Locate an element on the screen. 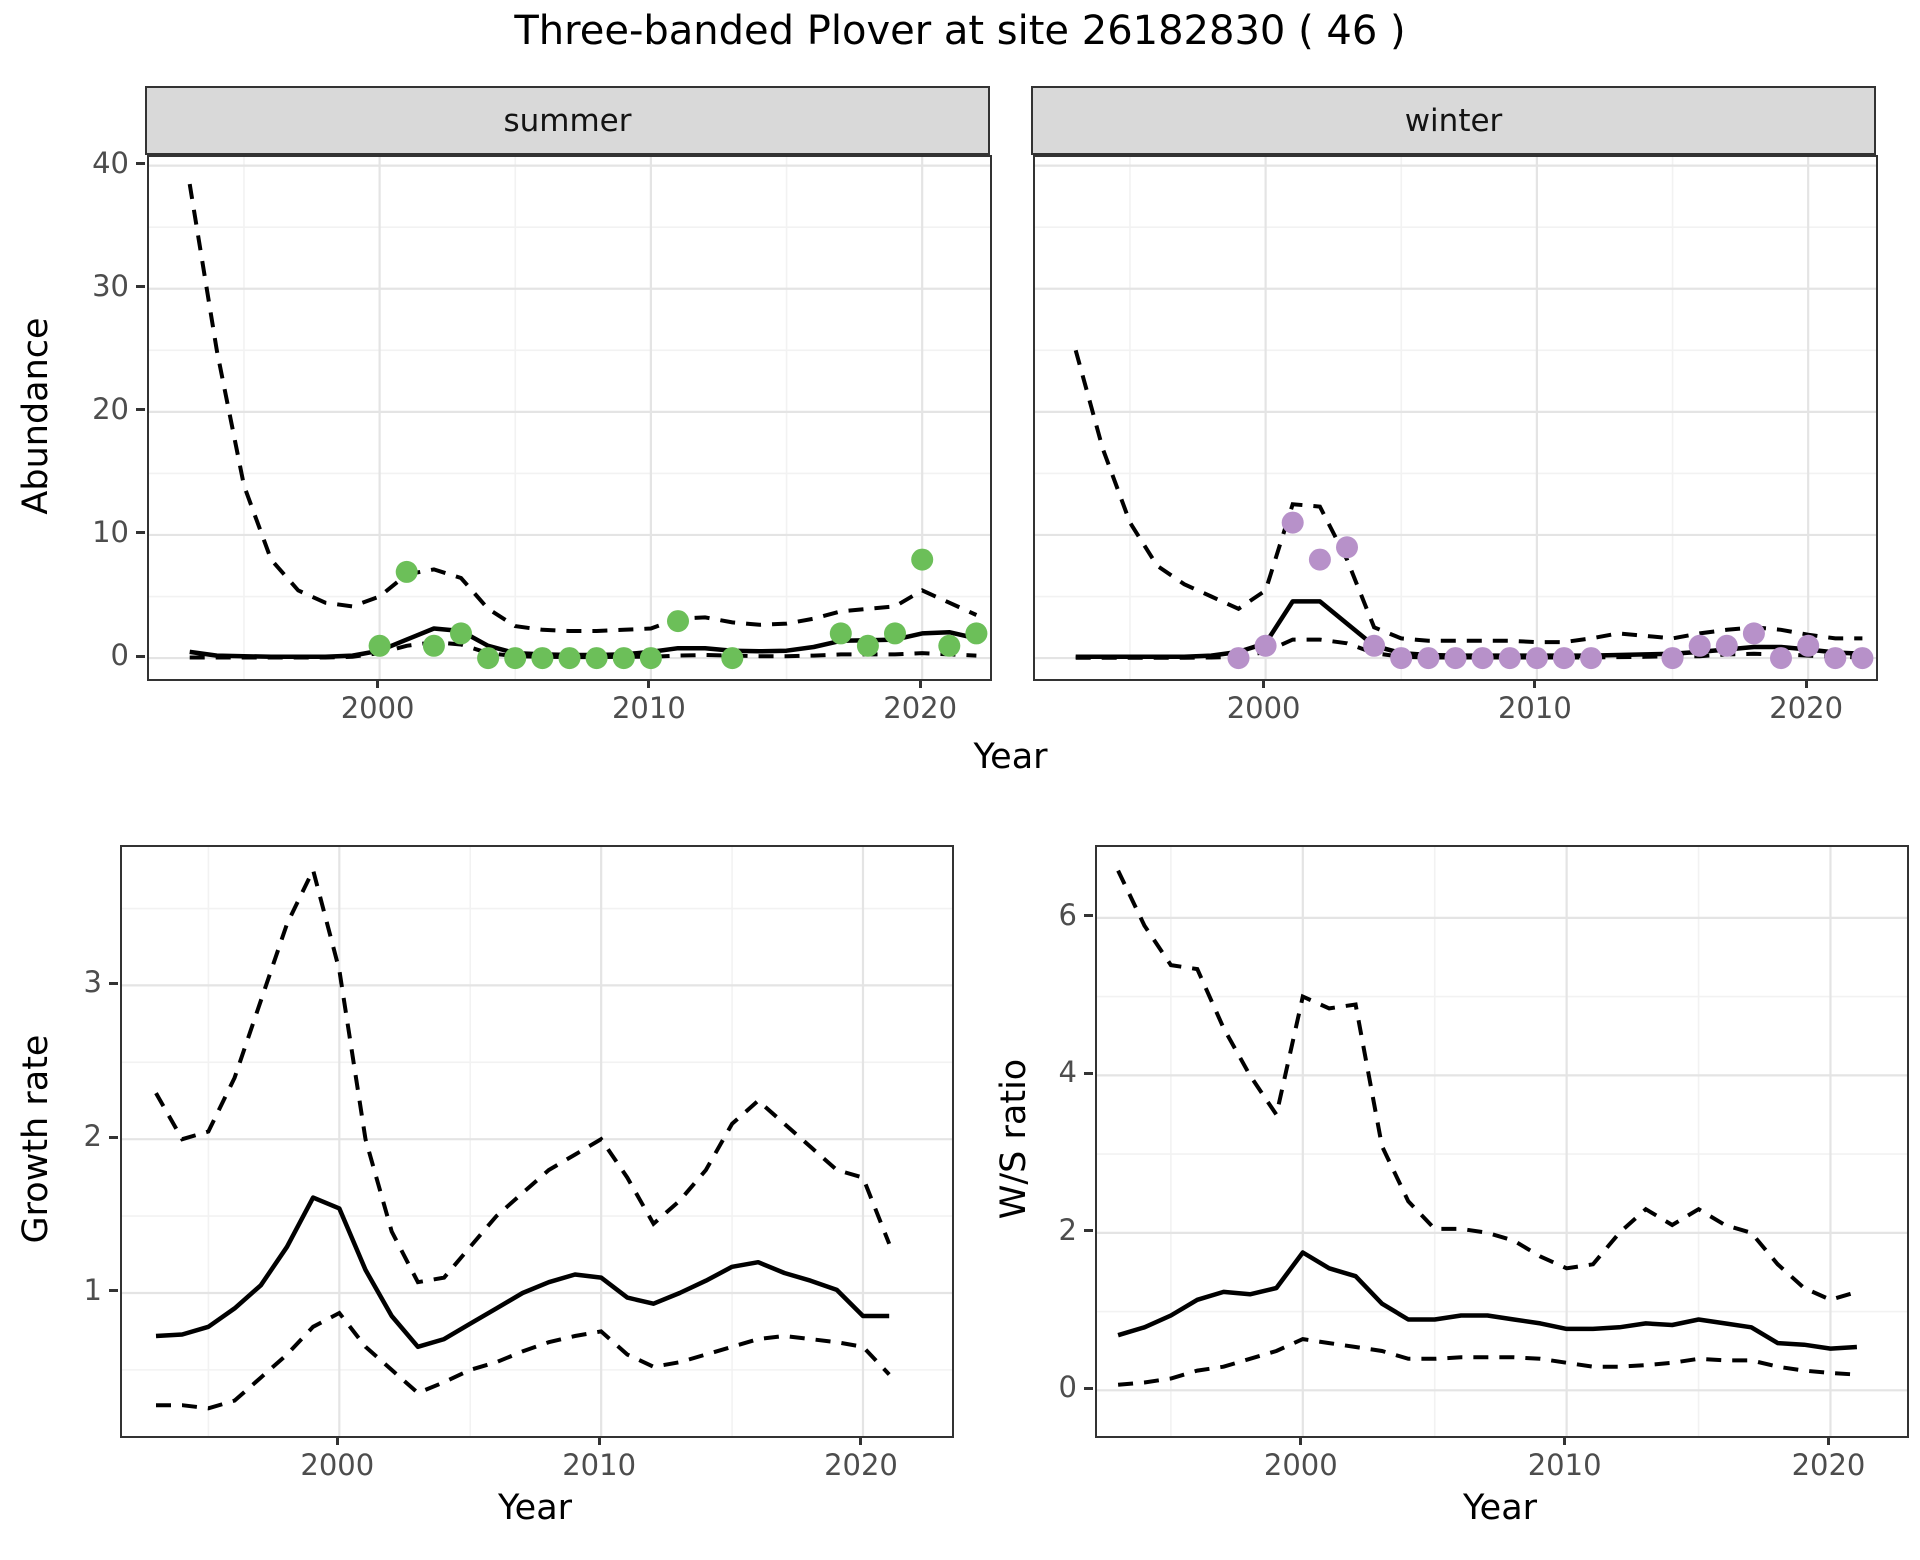 The width and height of the screenshot is (1920, 1560). panel-abundance_winter is located at coordinates (1455, 418).